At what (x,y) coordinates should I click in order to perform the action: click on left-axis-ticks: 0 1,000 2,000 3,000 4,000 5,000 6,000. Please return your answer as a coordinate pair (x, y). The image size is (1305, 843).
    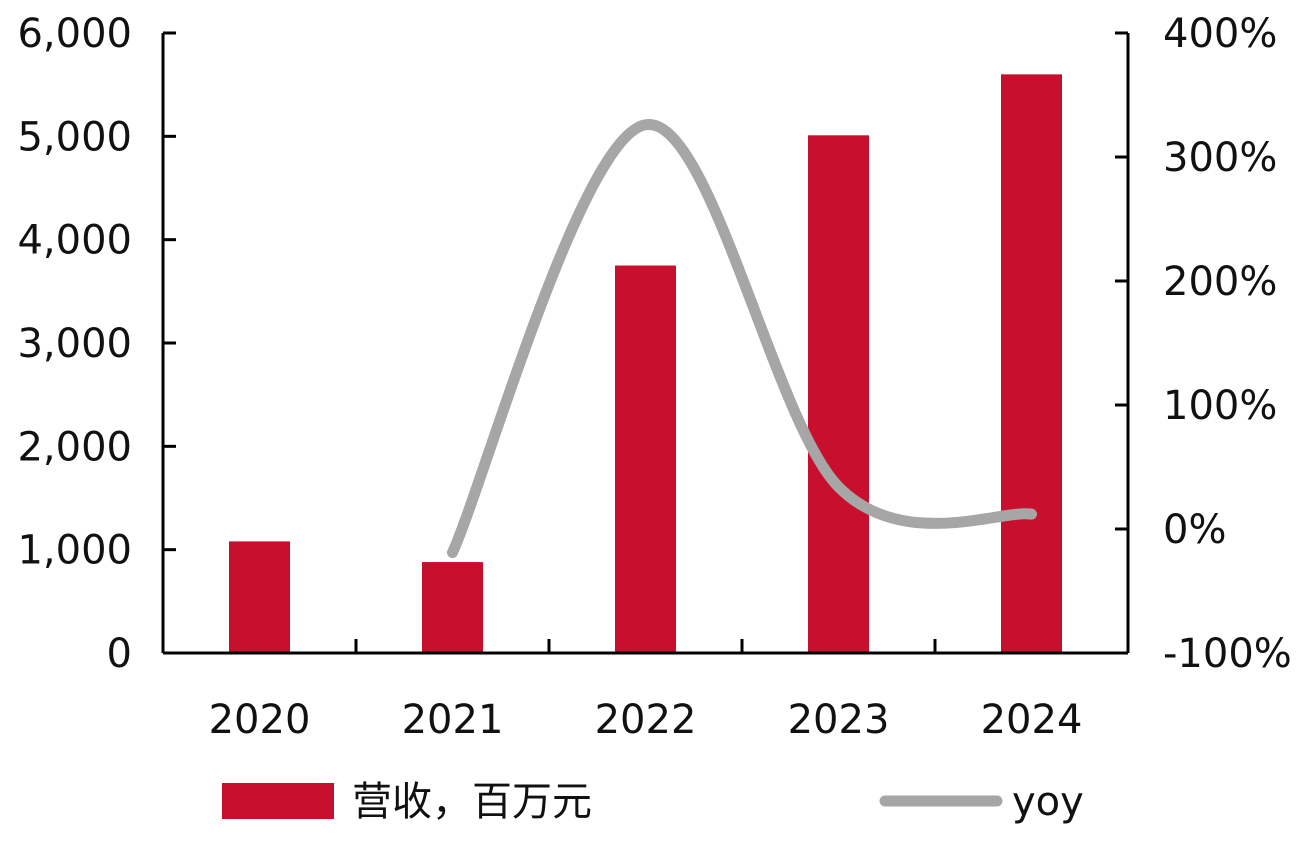
    Looking at the image, I should click on (96, 344).